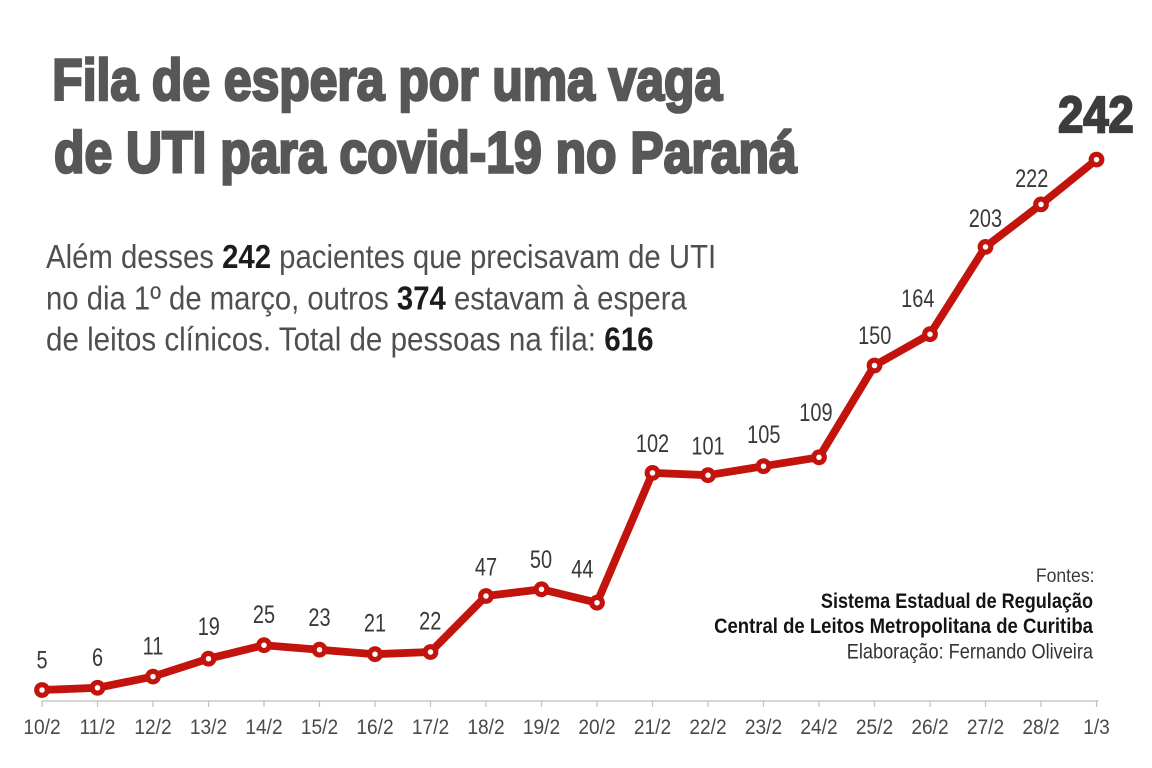  I want to click on svg-text: 242, so click(1096, 114).